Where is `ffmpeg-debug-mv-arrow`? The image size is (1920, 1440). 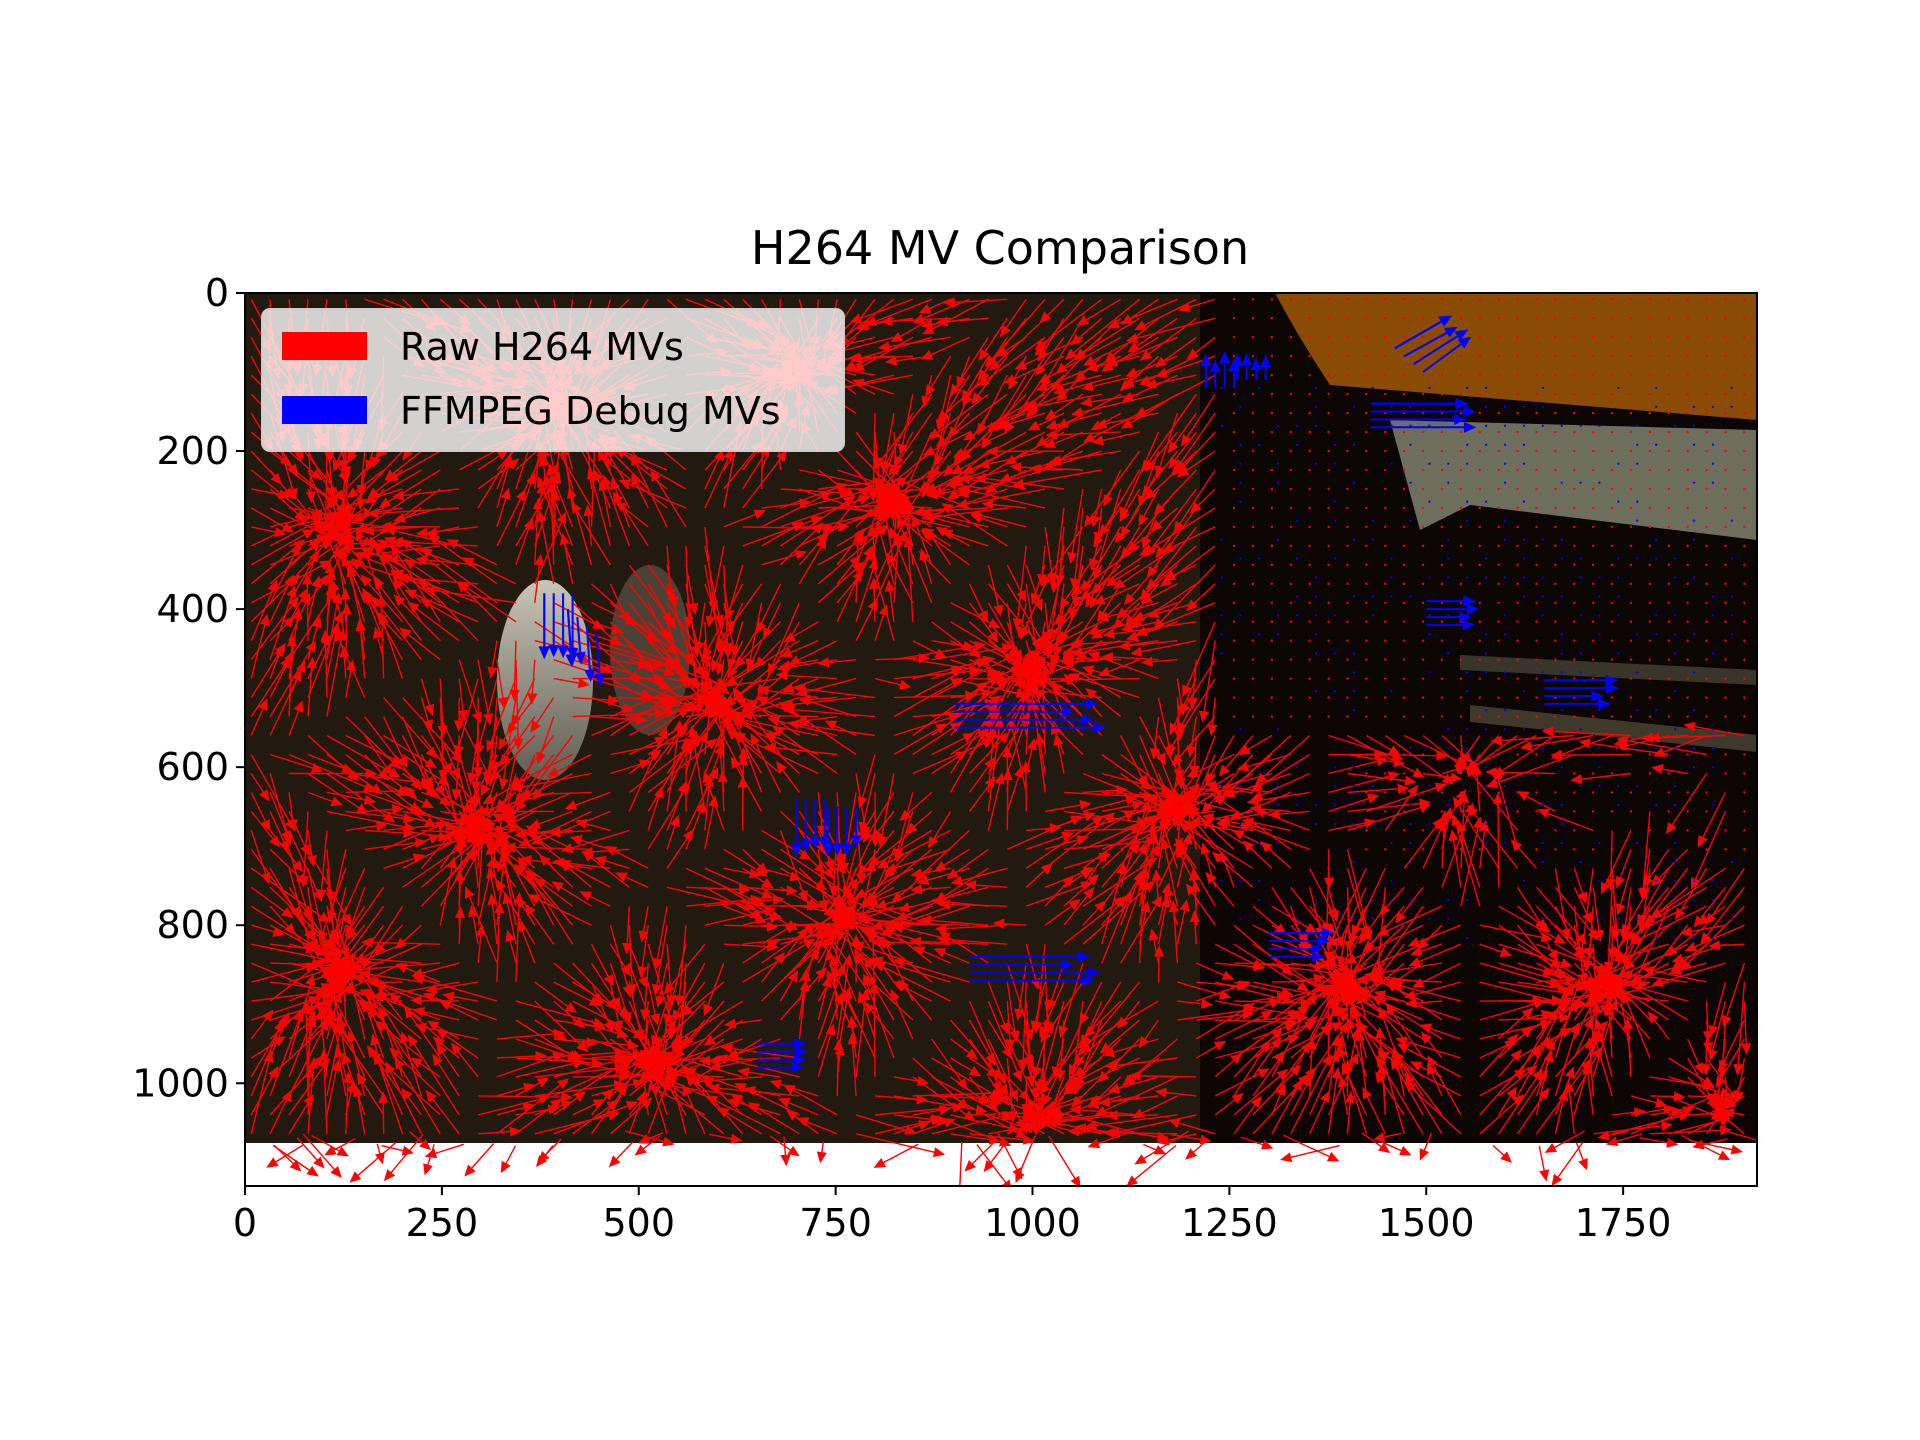
ffmpeg-debug-mv-arrow is located at coordinates (1440, 347).